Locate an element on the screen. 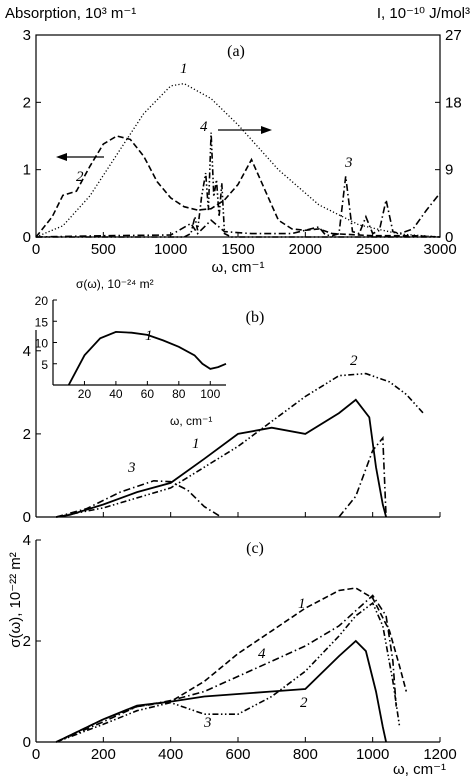 The image size is (474, 778). panel-a-curve-label-1: 1 is located at coordinates (184, 69).